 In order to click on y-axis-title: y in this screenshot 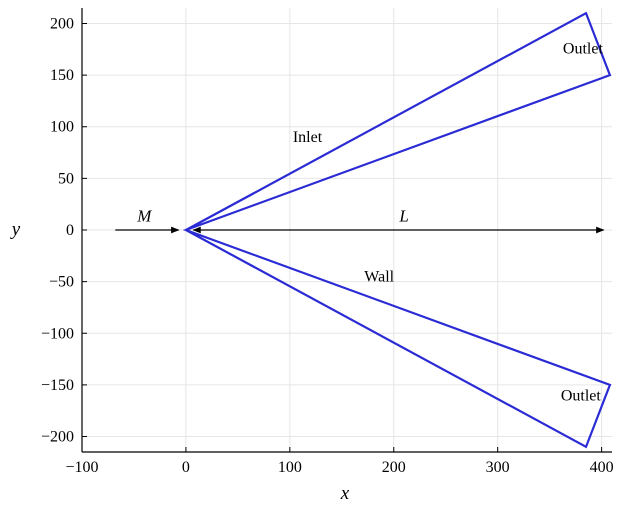, I will do `click(15, 229)`.